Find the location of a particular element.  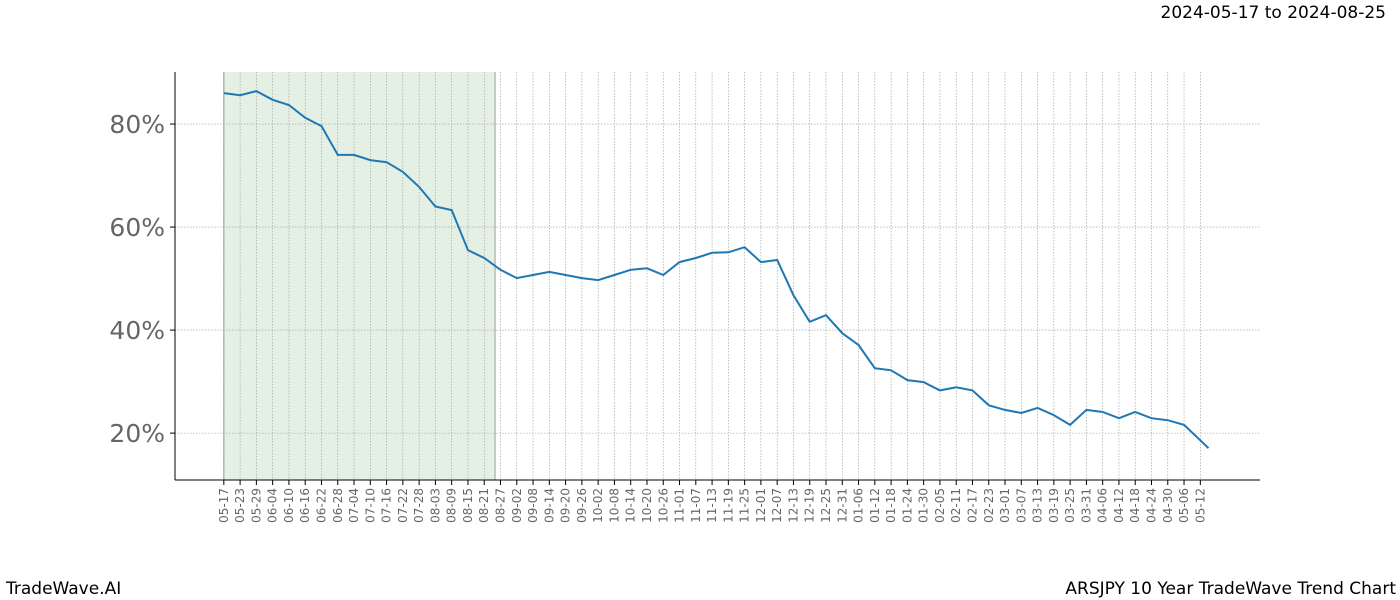

chart-title: ARSJPY 10 Year TradeWave Trend Chart is located at coordinates (1230, 589).